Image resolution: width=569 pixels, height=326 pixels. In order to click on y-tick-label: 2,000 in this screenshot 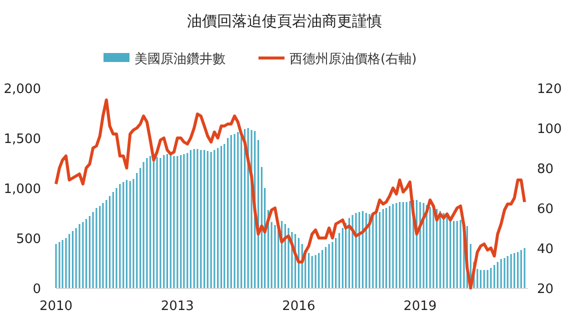, I will do `click(22, 89)`.